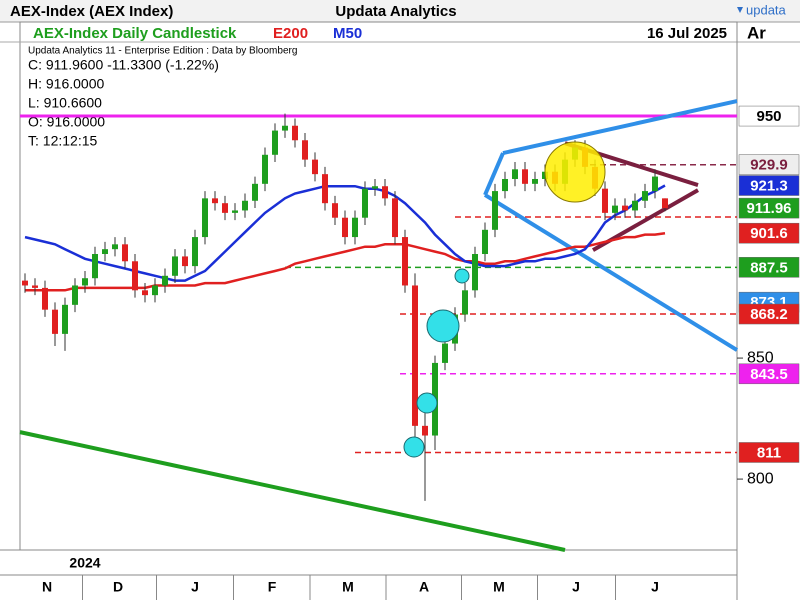 This screenshot has height=600, width=800. I want to click on price-label: 921.3, so click(769, 185).